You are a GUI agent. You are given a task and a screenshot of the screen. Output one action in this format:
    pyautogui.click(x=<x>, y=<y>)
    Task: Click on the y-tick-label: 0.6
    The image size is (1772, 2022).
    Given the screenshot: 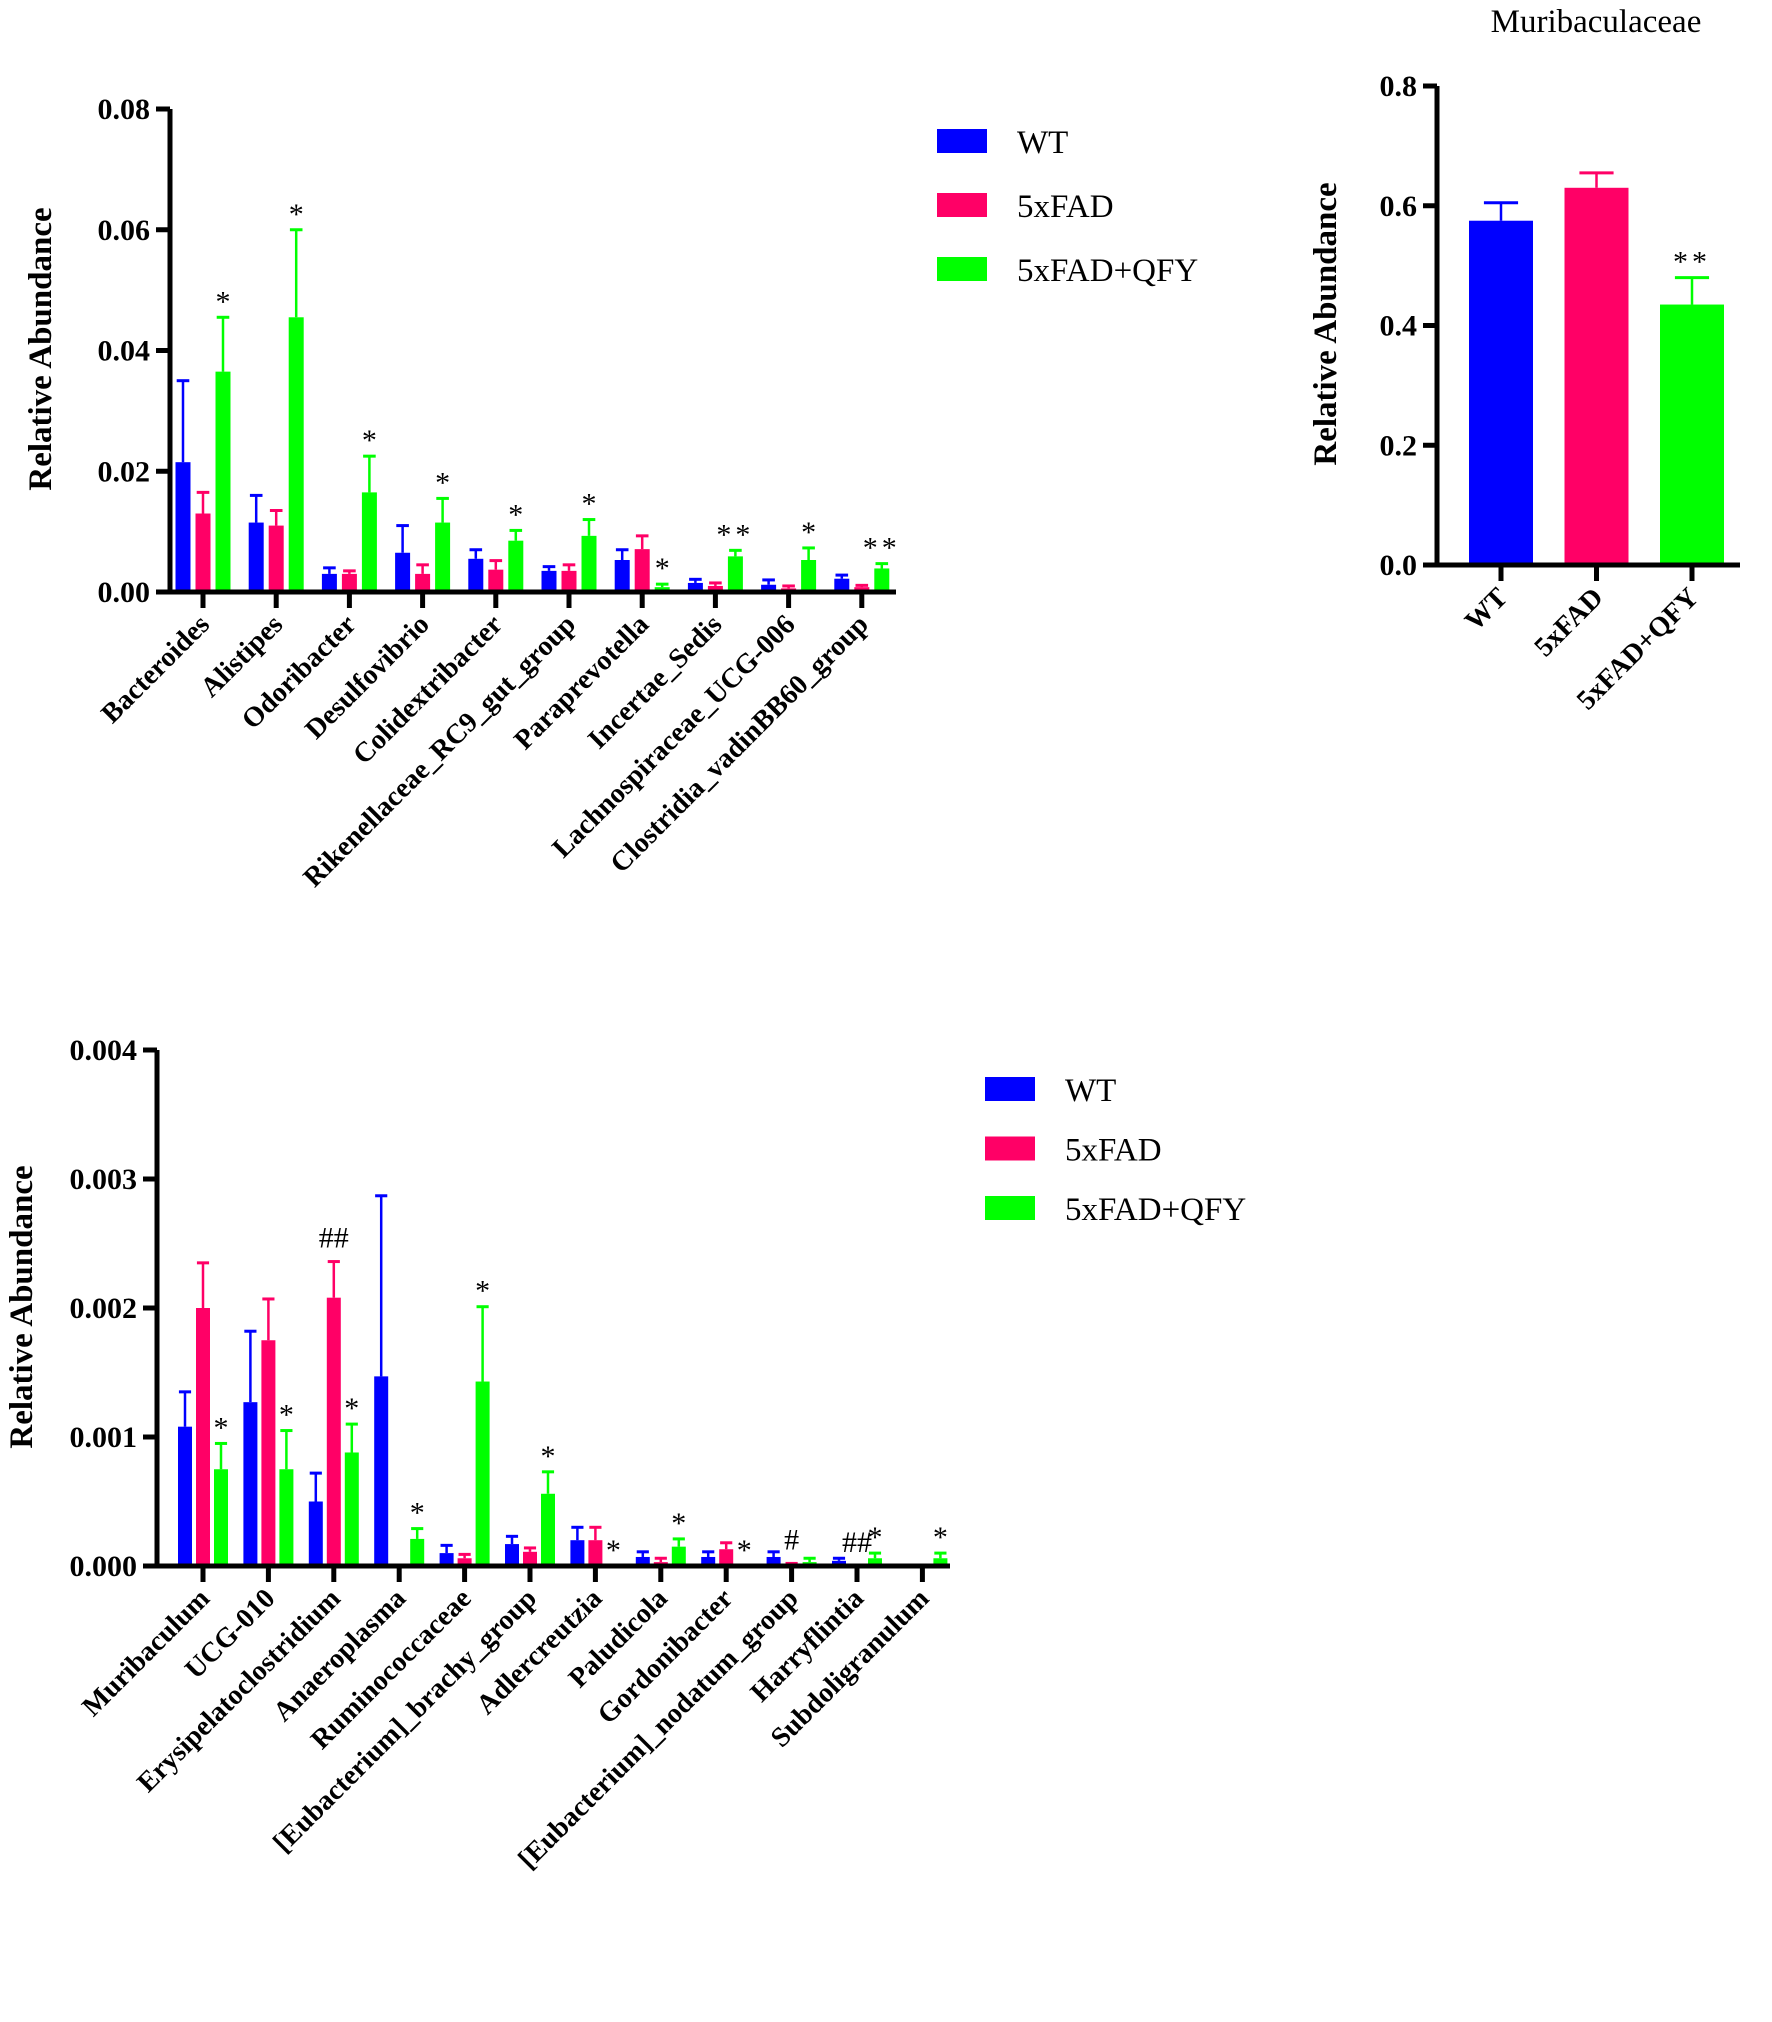 What is the action you would take?
    pyautogui.click(x=1399, y=206)
    